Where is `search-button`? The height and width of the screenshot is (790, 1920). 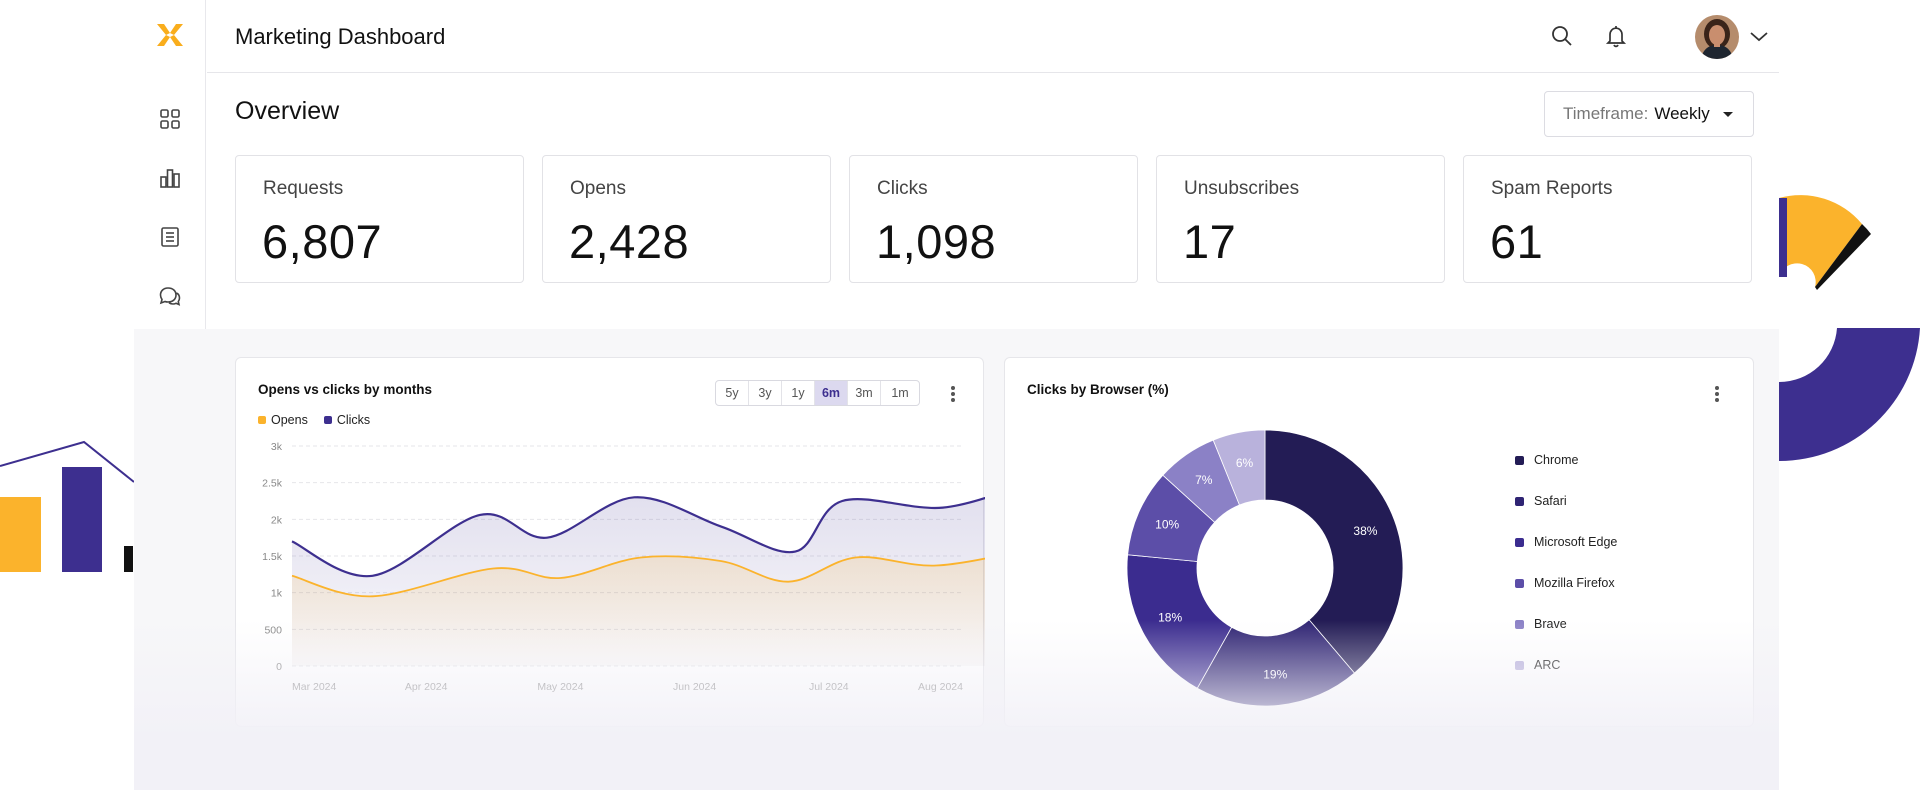 search-button is located at coordinates (1562, 36).